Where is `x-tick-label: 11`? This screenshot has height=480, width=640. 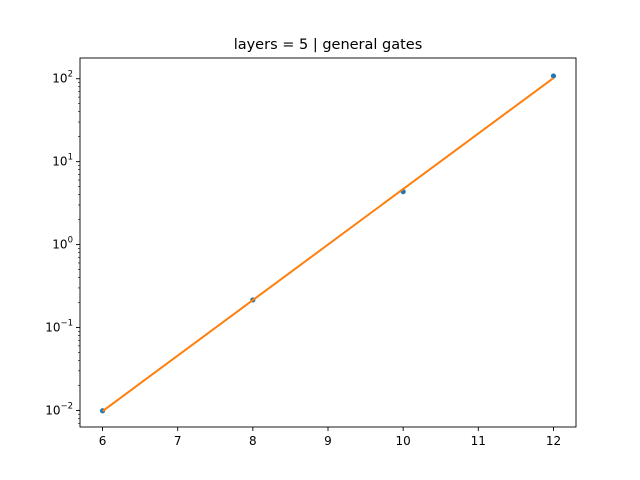
x-tick-label: 11 is located at coordinates (478, 441).